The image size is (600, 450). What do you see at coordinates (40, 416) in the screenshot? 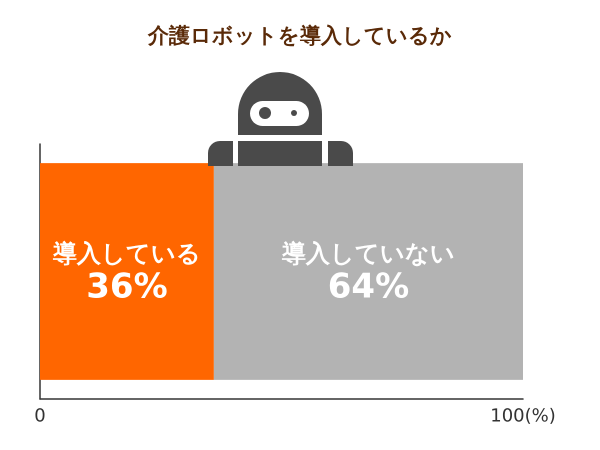
I see `x-tick-label: 0` at bounding box center [40, 416].